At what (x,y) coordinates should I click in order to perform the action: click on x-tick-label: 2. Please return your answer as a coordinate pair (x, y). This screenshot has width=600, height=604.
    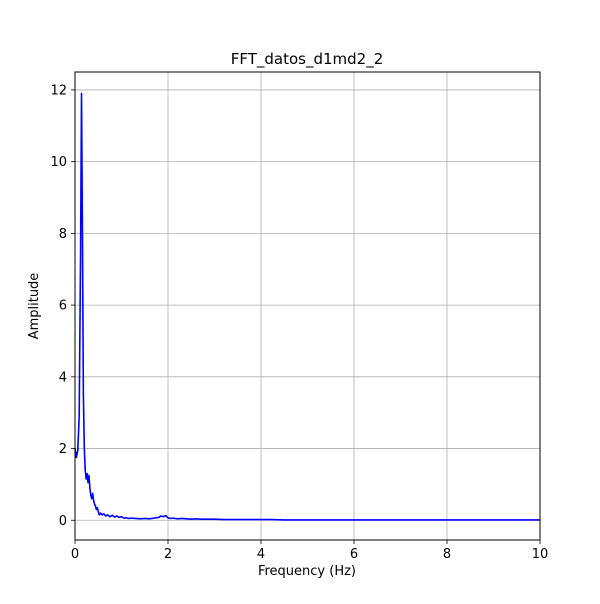
    Looking at the image, I should click on (168, 554).